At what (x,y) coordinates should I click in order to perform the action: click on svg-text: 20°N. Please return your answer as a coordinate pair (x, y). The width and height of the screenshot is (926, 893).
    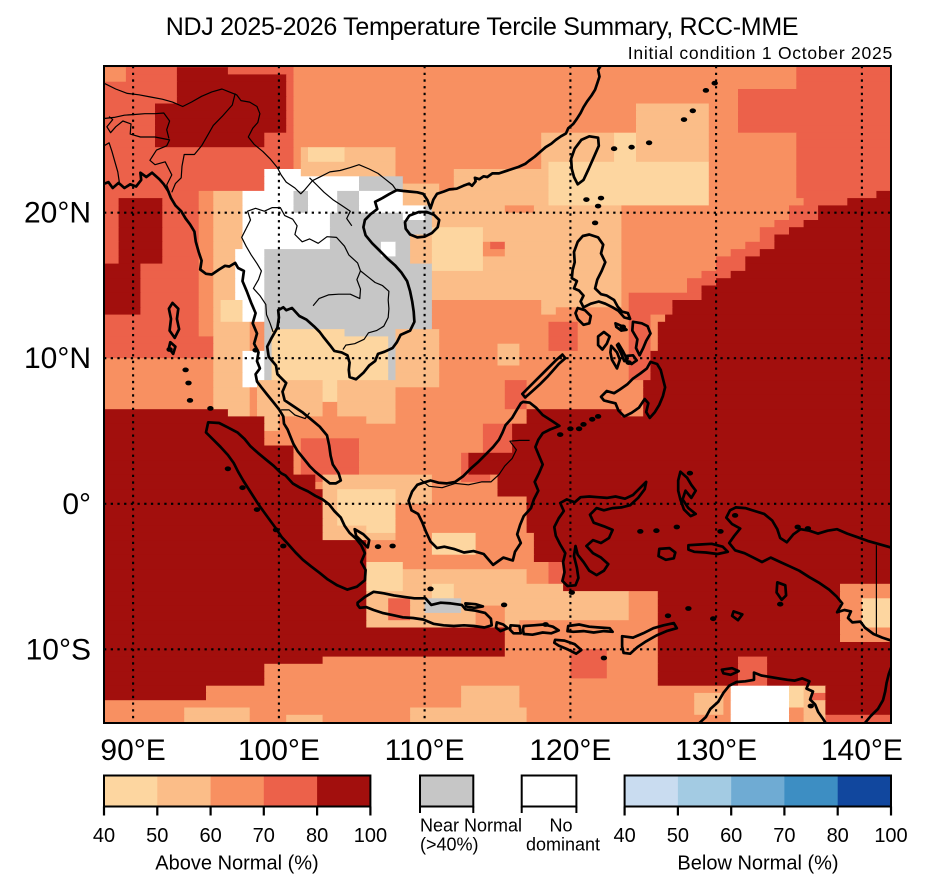
    Looking at the image, I should click on (57, 213).